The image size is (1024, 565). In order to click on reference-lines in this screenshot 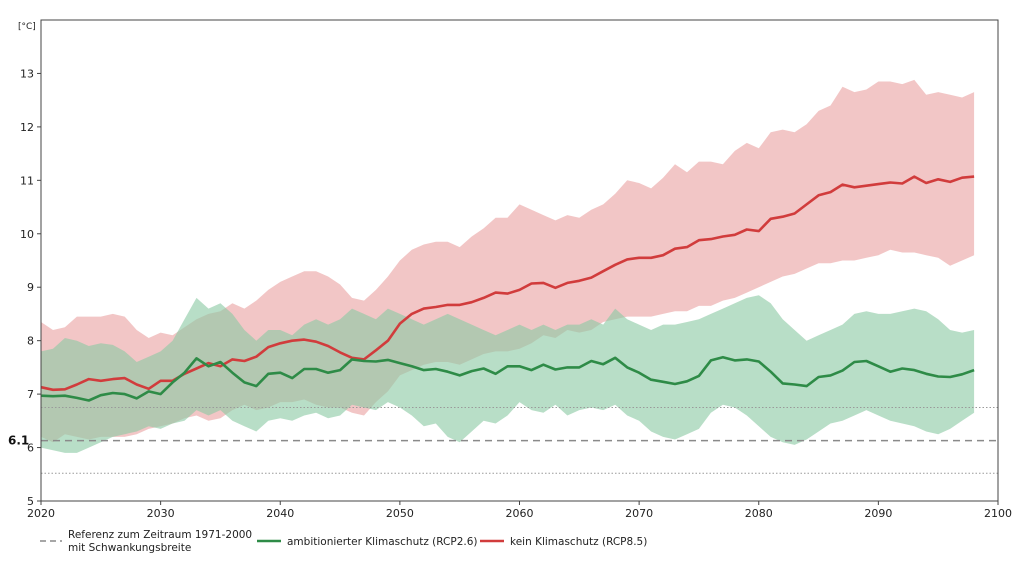, I will do `click(519, 440)`.